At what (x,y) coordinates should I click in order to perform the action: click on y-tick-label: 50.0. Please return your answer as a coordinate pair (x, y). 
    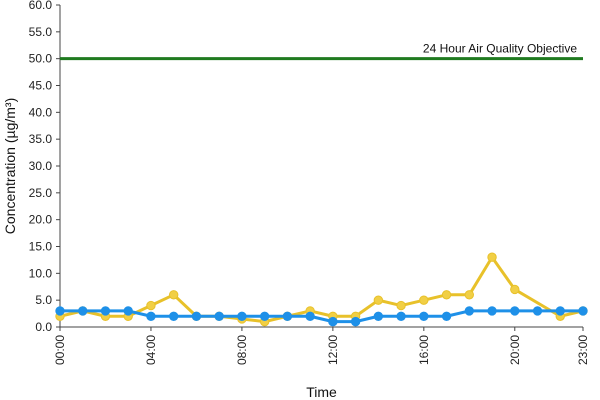
    Looking at the image, I should click on (41, 59).